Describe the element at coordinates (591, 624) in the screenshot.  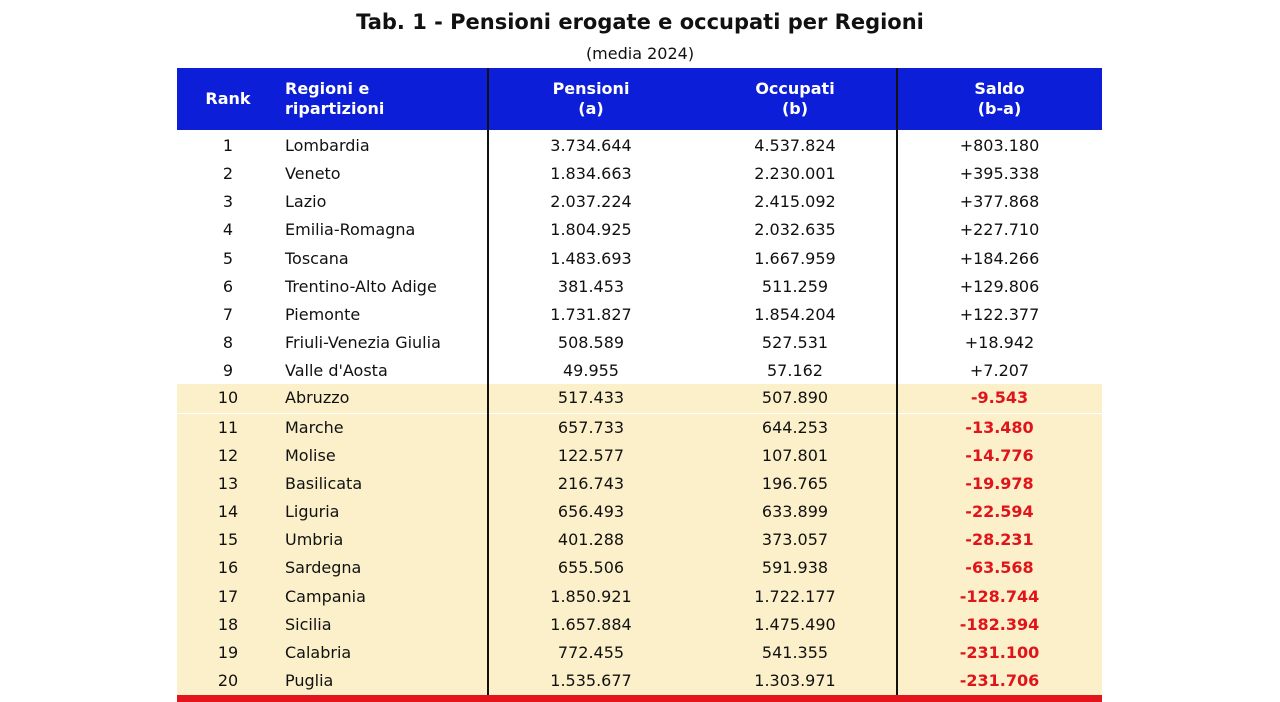
I see `table-cell: 1.657.884` at that location.